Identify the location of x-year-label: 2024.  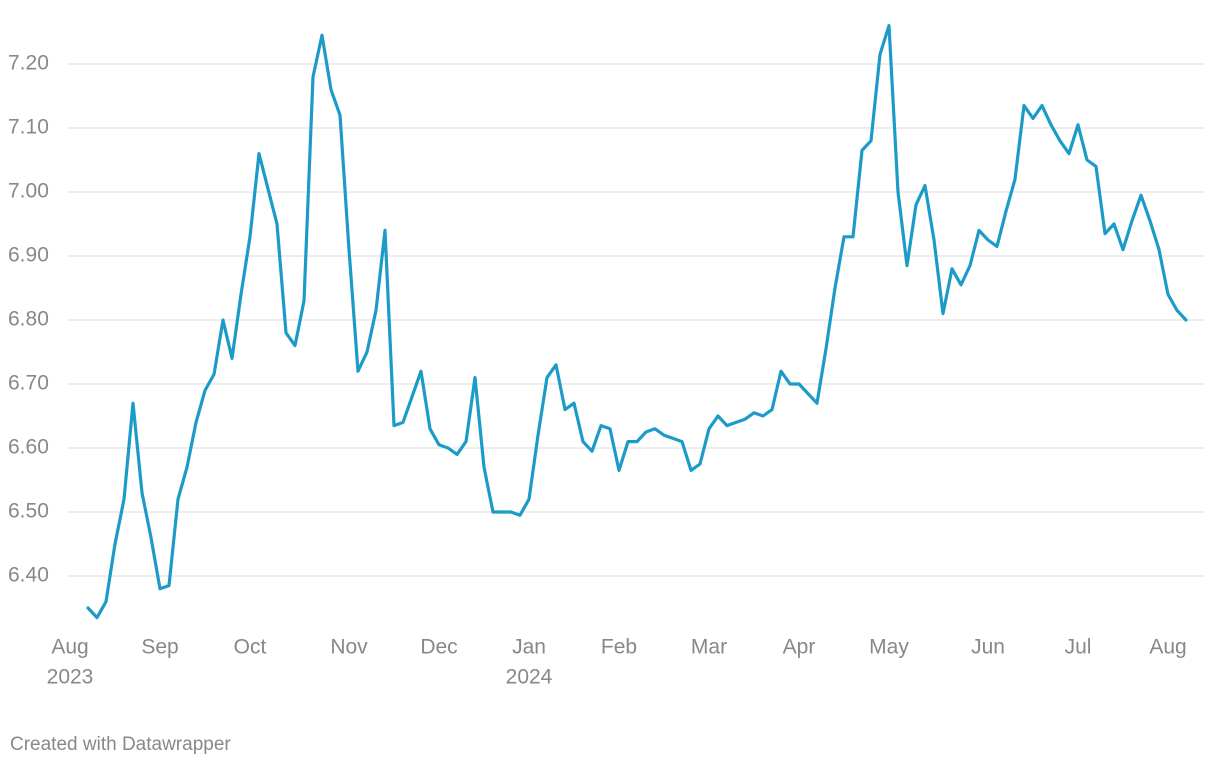
(529, 677).